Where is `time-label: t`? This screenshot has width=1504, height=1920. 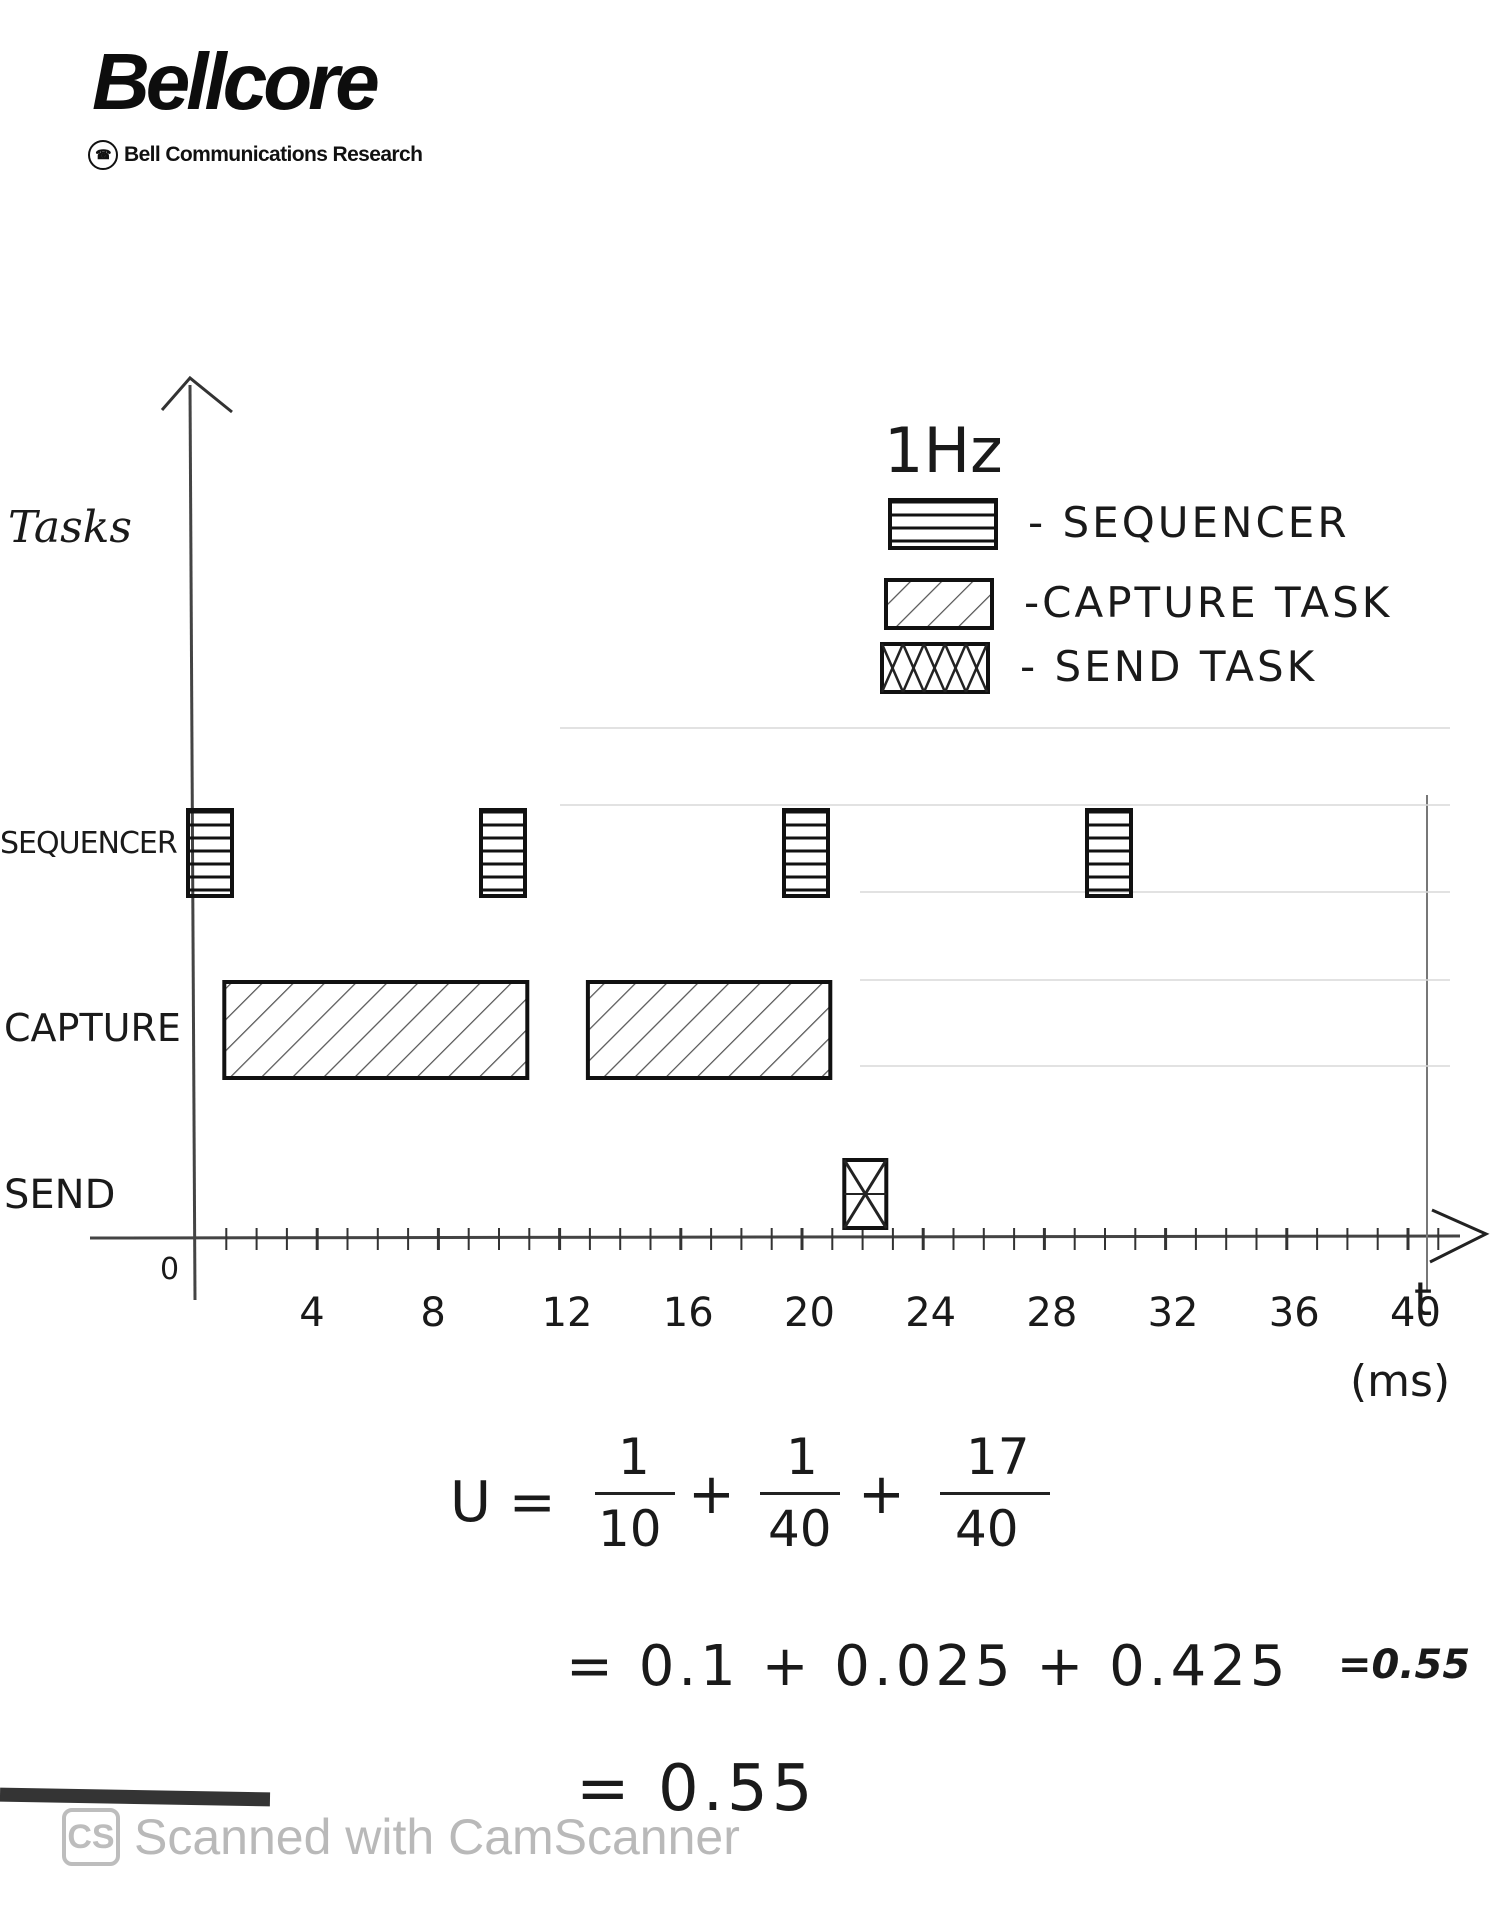 time-label: t is located at coordinates (1423, 1299).